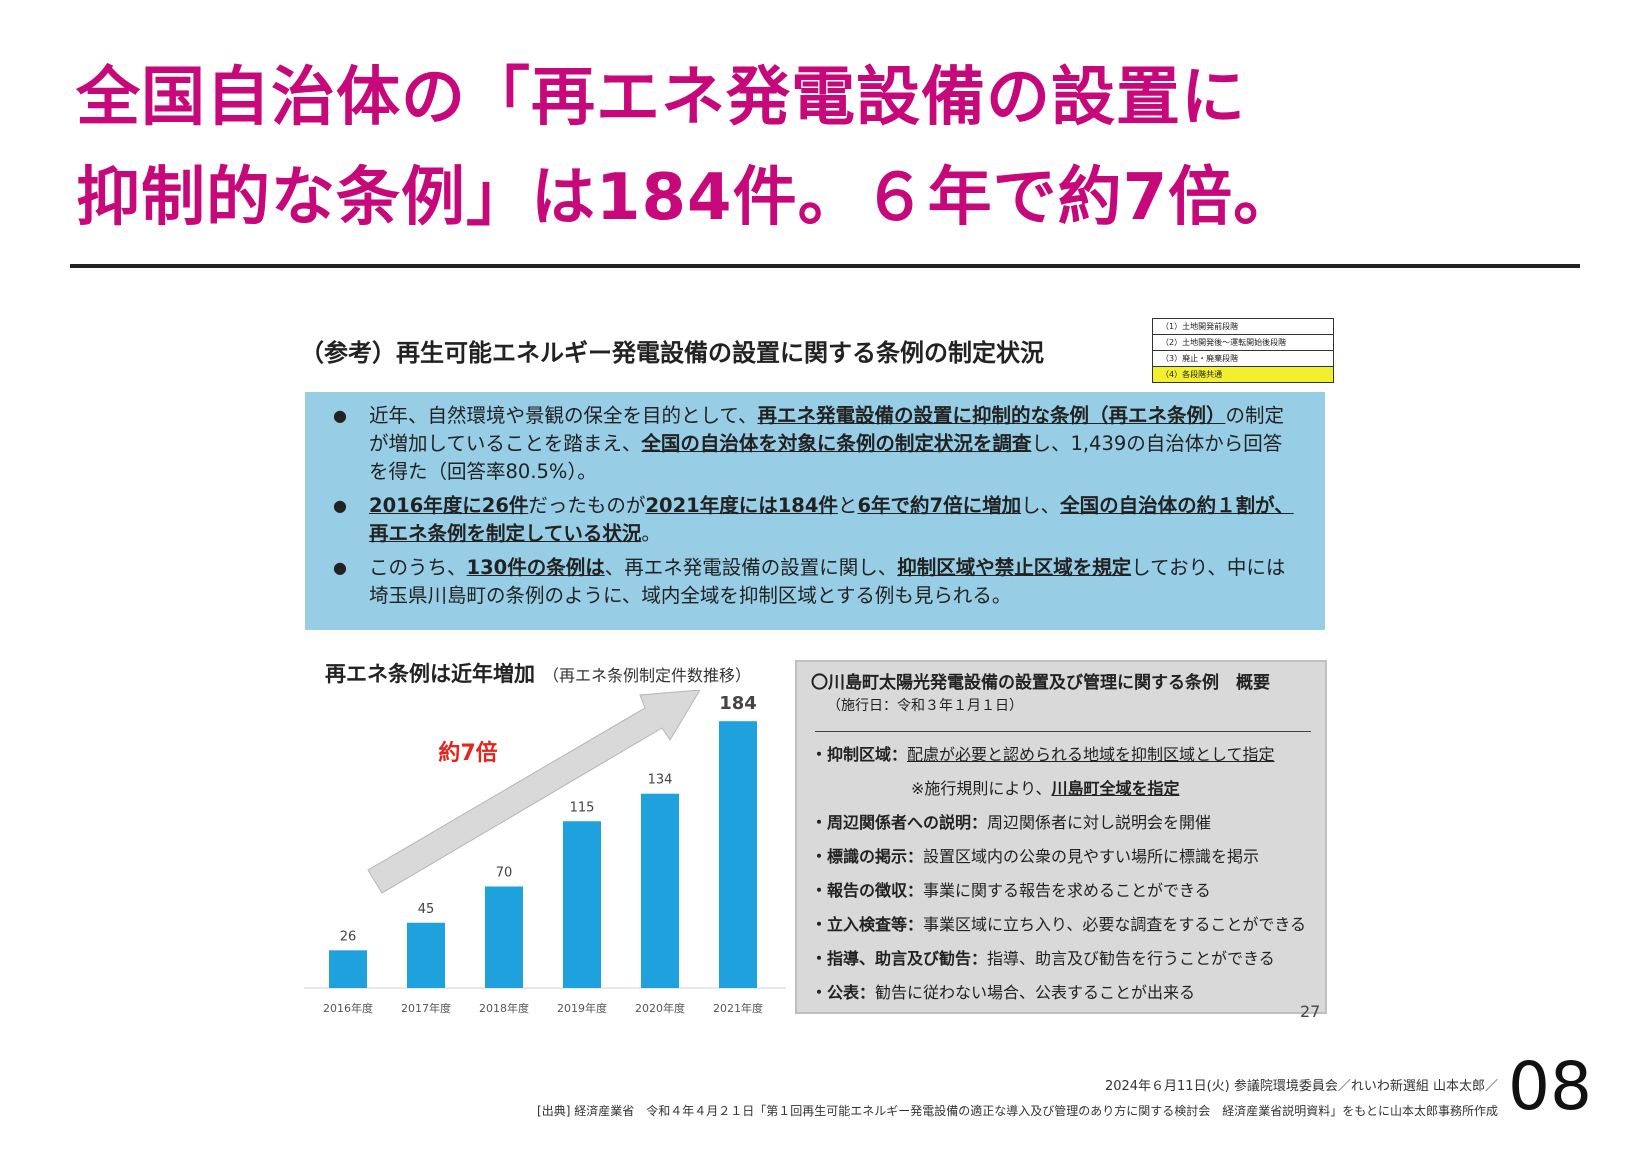  Describe the element at coordinates (504, 873) in the screenshot. I see `bar-value-label: 70` at that location.